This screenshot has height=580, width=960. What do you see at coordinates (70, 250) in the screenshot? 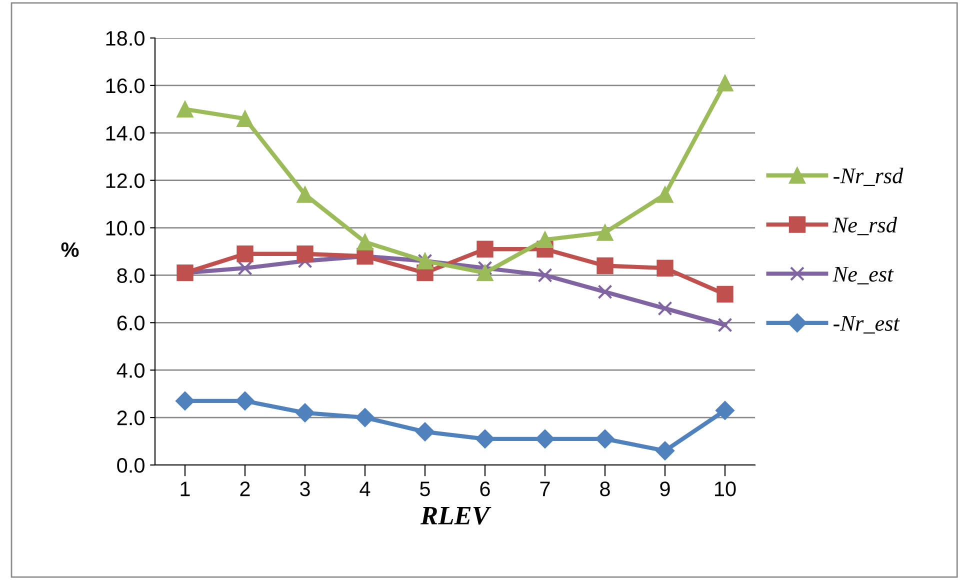
I see `y-axis-title: %` at bounding box center [70, 250].